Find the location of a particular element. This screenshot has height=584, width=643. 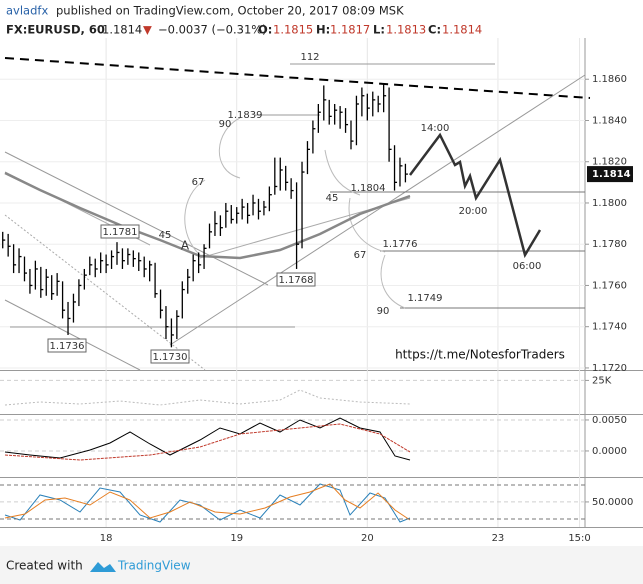

annotation: 1.1768 is located at coordinates (296, 280).